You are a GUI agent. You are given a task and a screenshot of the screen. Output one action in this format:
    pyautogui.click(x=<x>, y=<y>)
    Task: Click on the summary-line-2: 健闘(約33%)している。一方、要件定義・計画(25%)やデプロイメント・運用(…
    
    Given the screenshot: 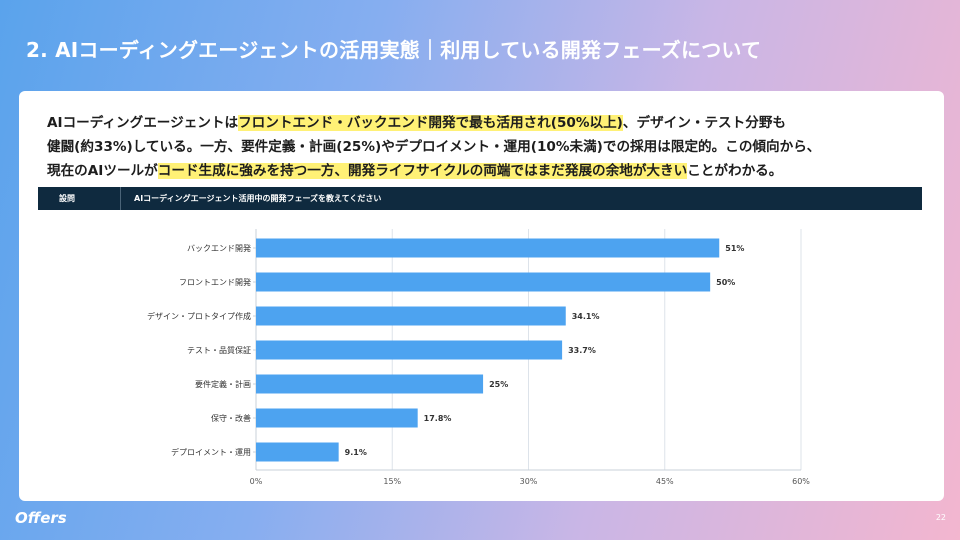 What is the action you would take?
    pyautogui.click(x=487, y=147)
    